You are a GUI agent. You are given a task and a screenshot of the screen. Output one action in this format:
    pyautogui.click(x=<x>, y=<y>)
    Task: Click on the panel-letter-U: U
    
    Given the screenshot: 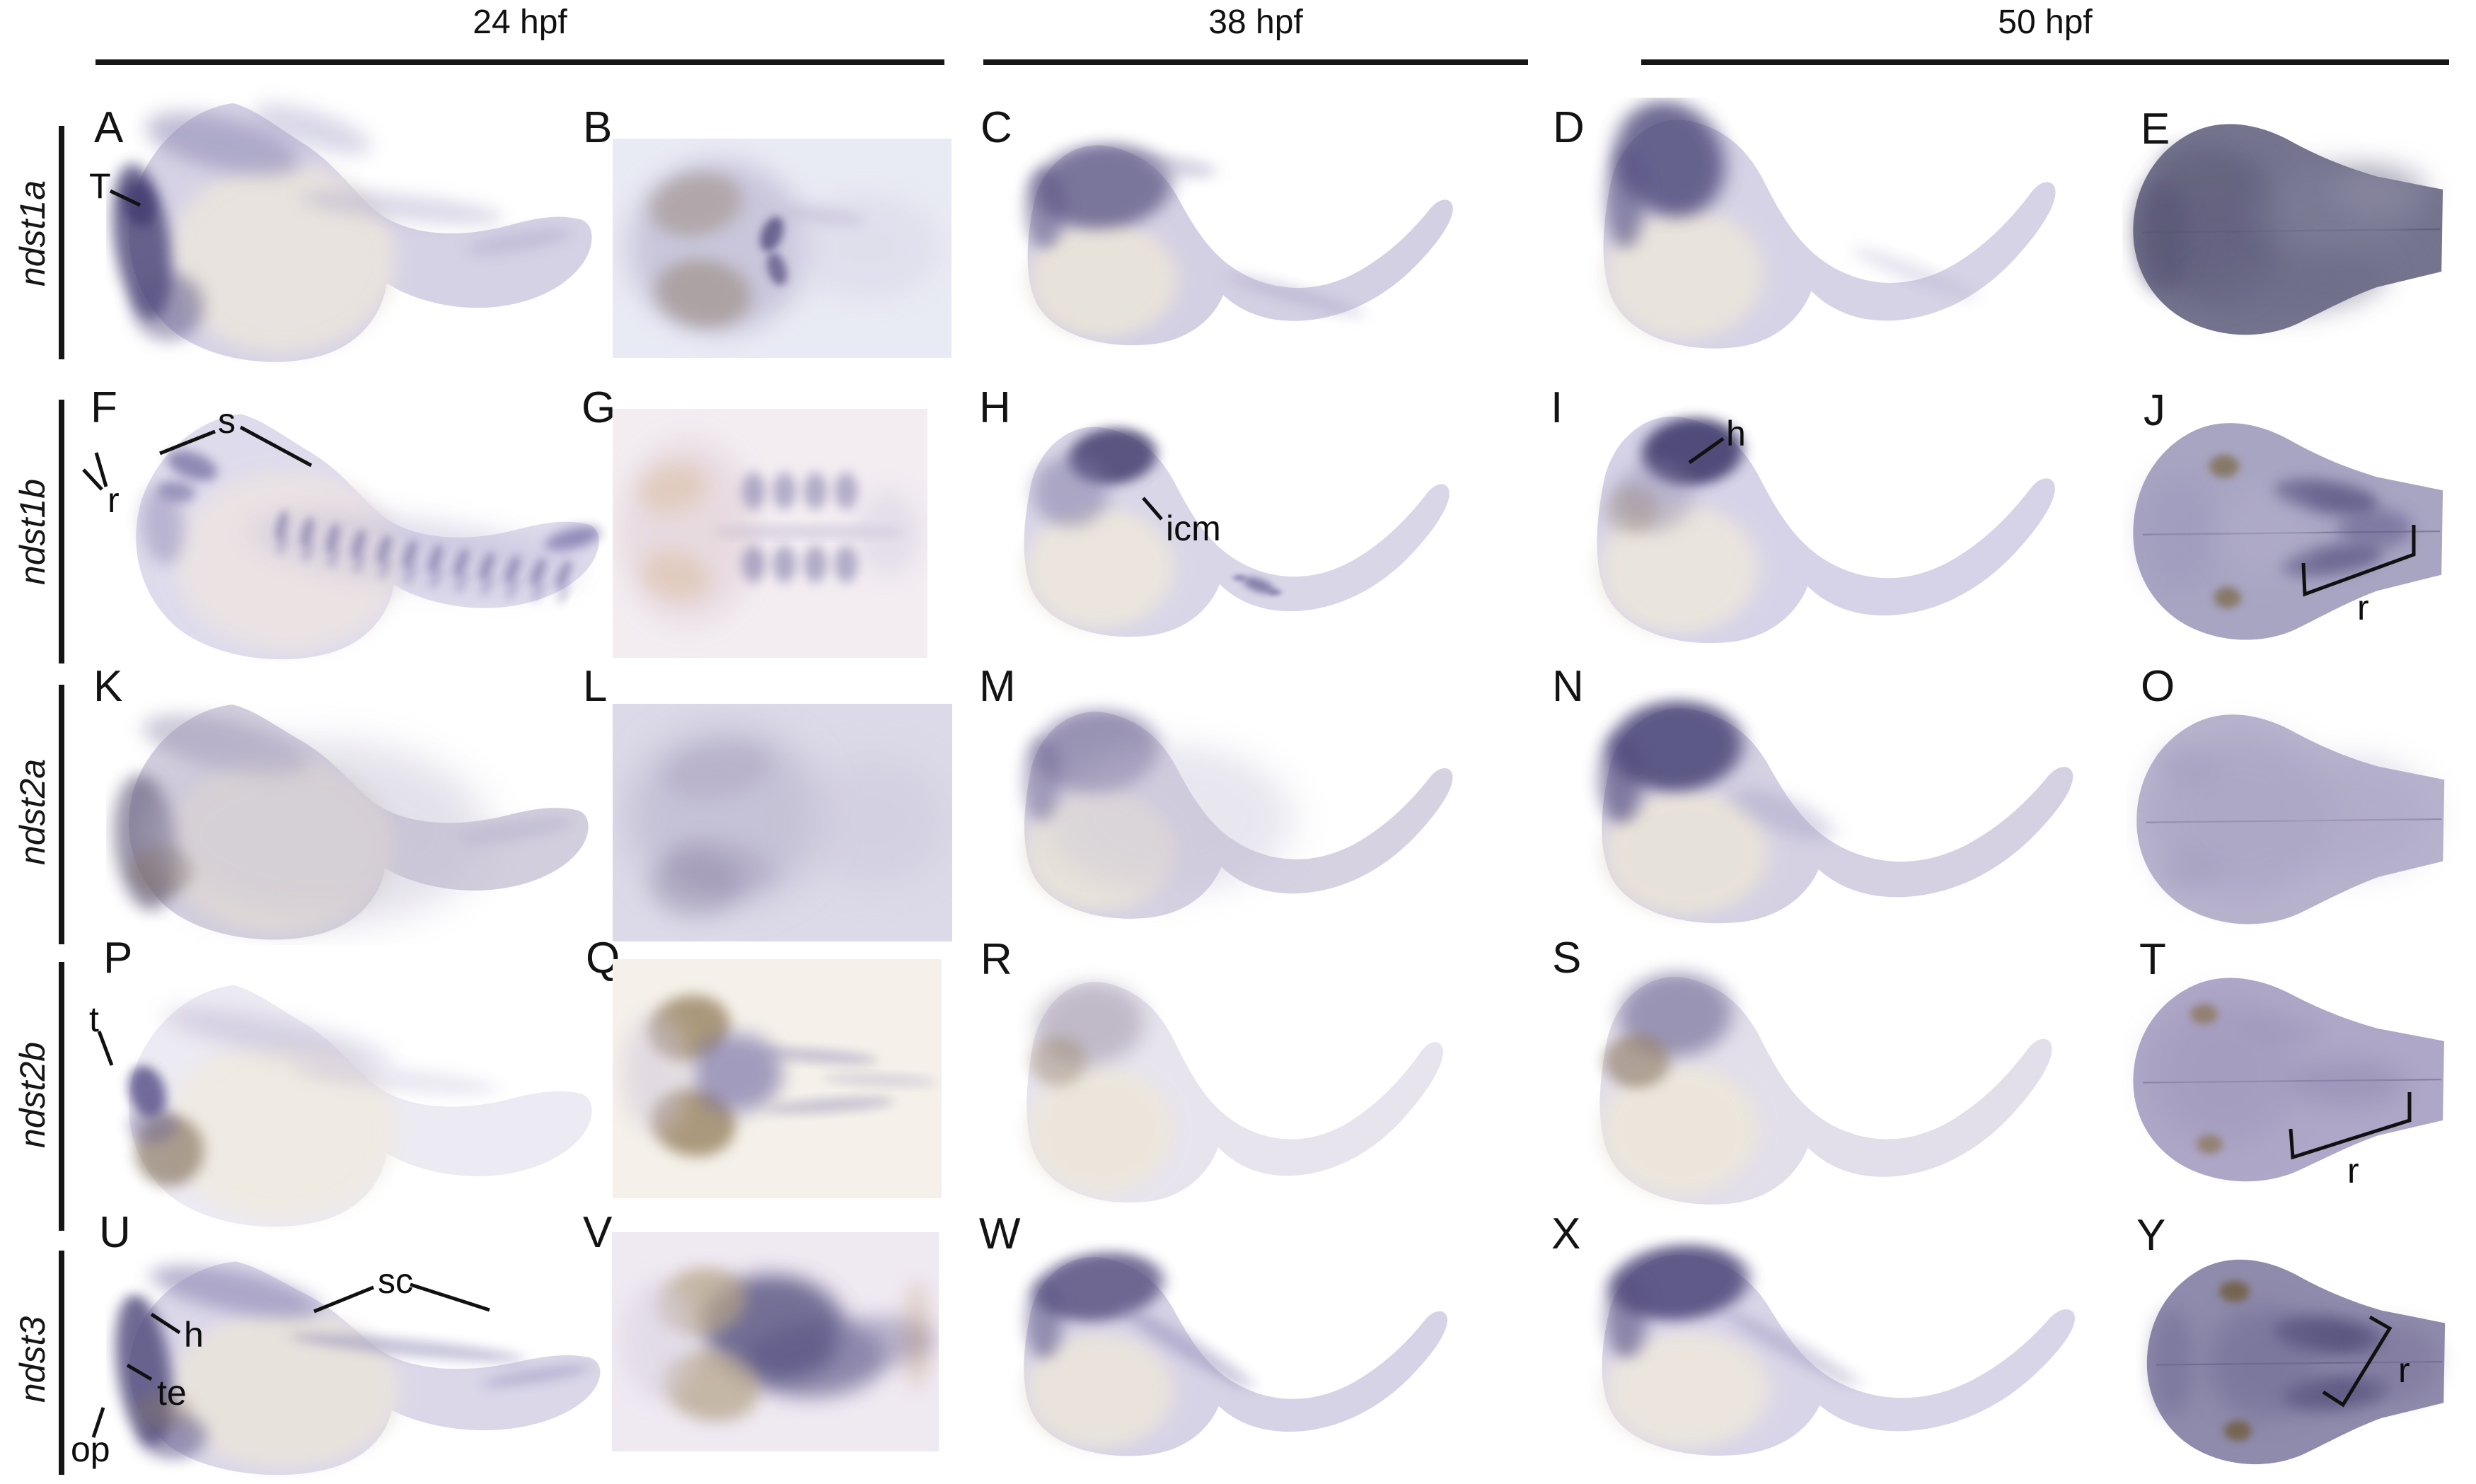 What is the action you would take?
    pyautogui.click(x=115, y=1232)
    